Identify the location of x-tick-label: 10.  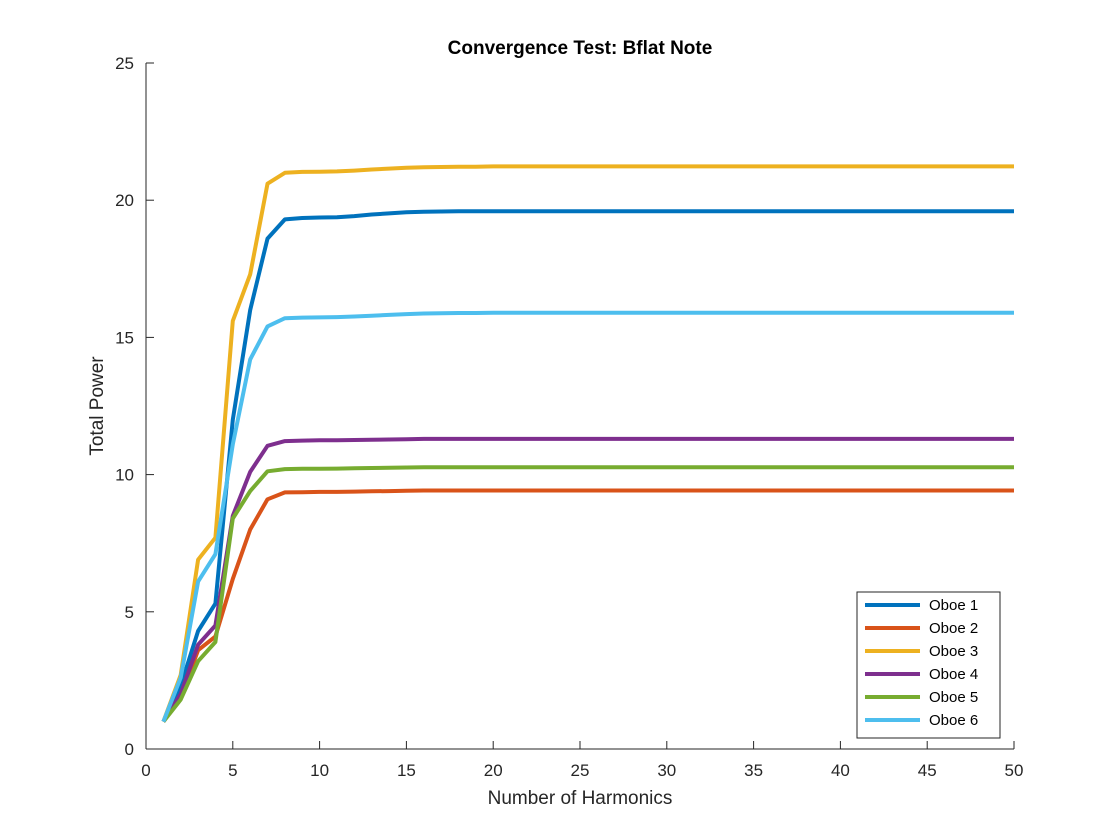
(319, 770).